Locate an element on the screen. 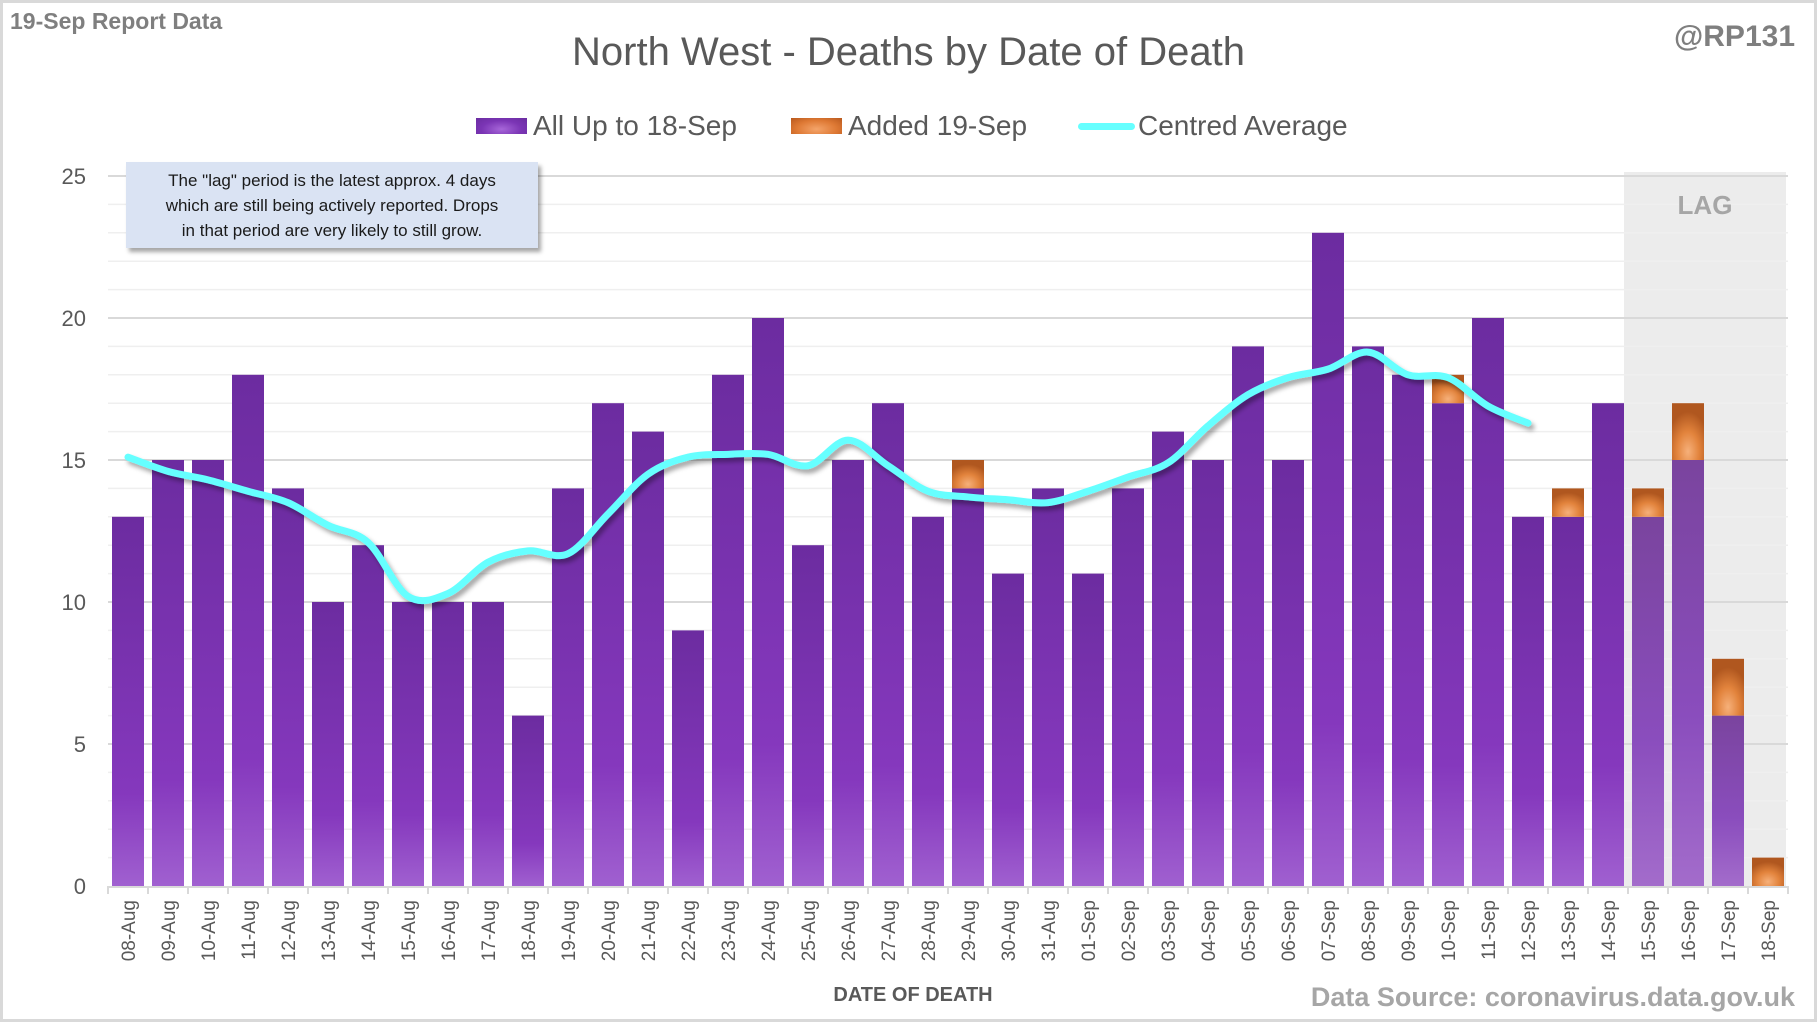  x-tick-label: 09-Sep is located at coordinates (1409, 930).